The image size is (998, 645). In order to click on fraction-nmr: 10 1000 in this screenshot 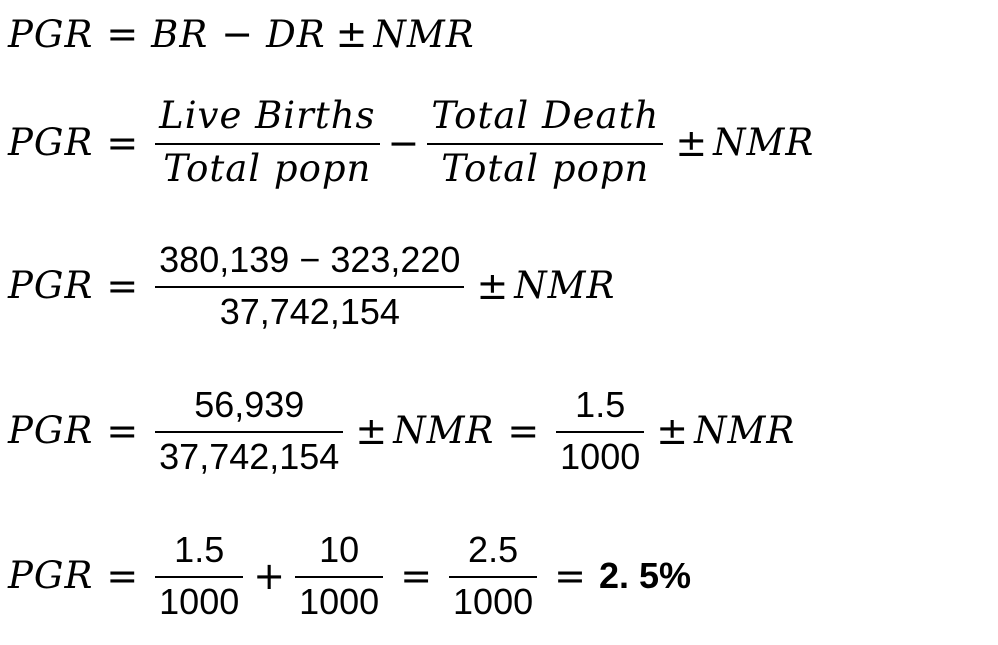, I will do `click(339, 575)`.